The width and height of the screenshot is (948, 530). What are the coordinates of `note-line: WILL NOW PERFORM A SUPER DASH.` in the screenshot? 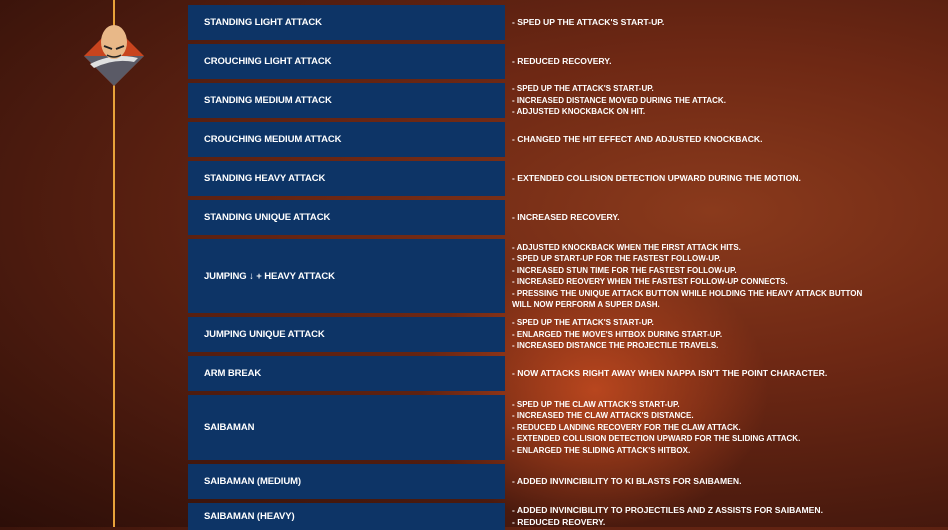 It's located at (586, 304).